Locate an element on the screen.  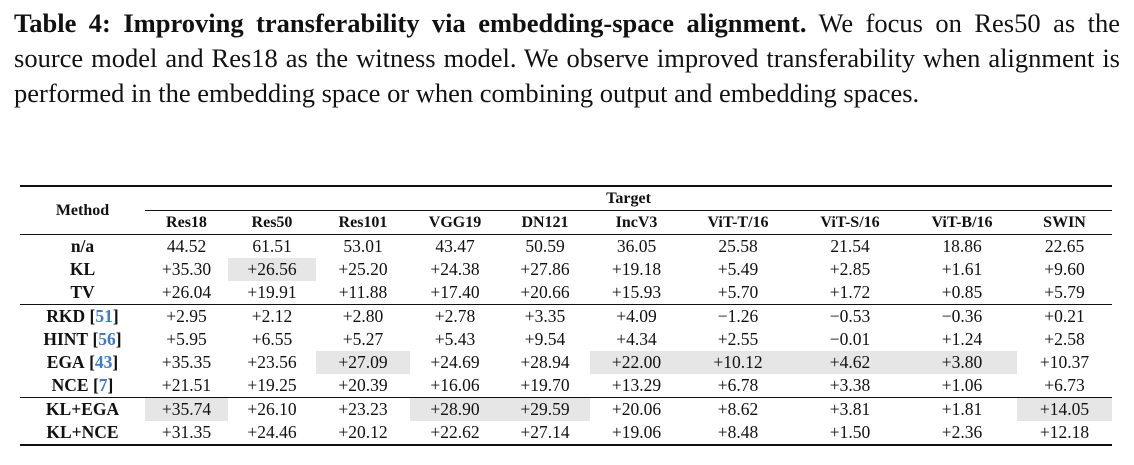
value-cell: +2.80 is located at coordinates (363, 316).